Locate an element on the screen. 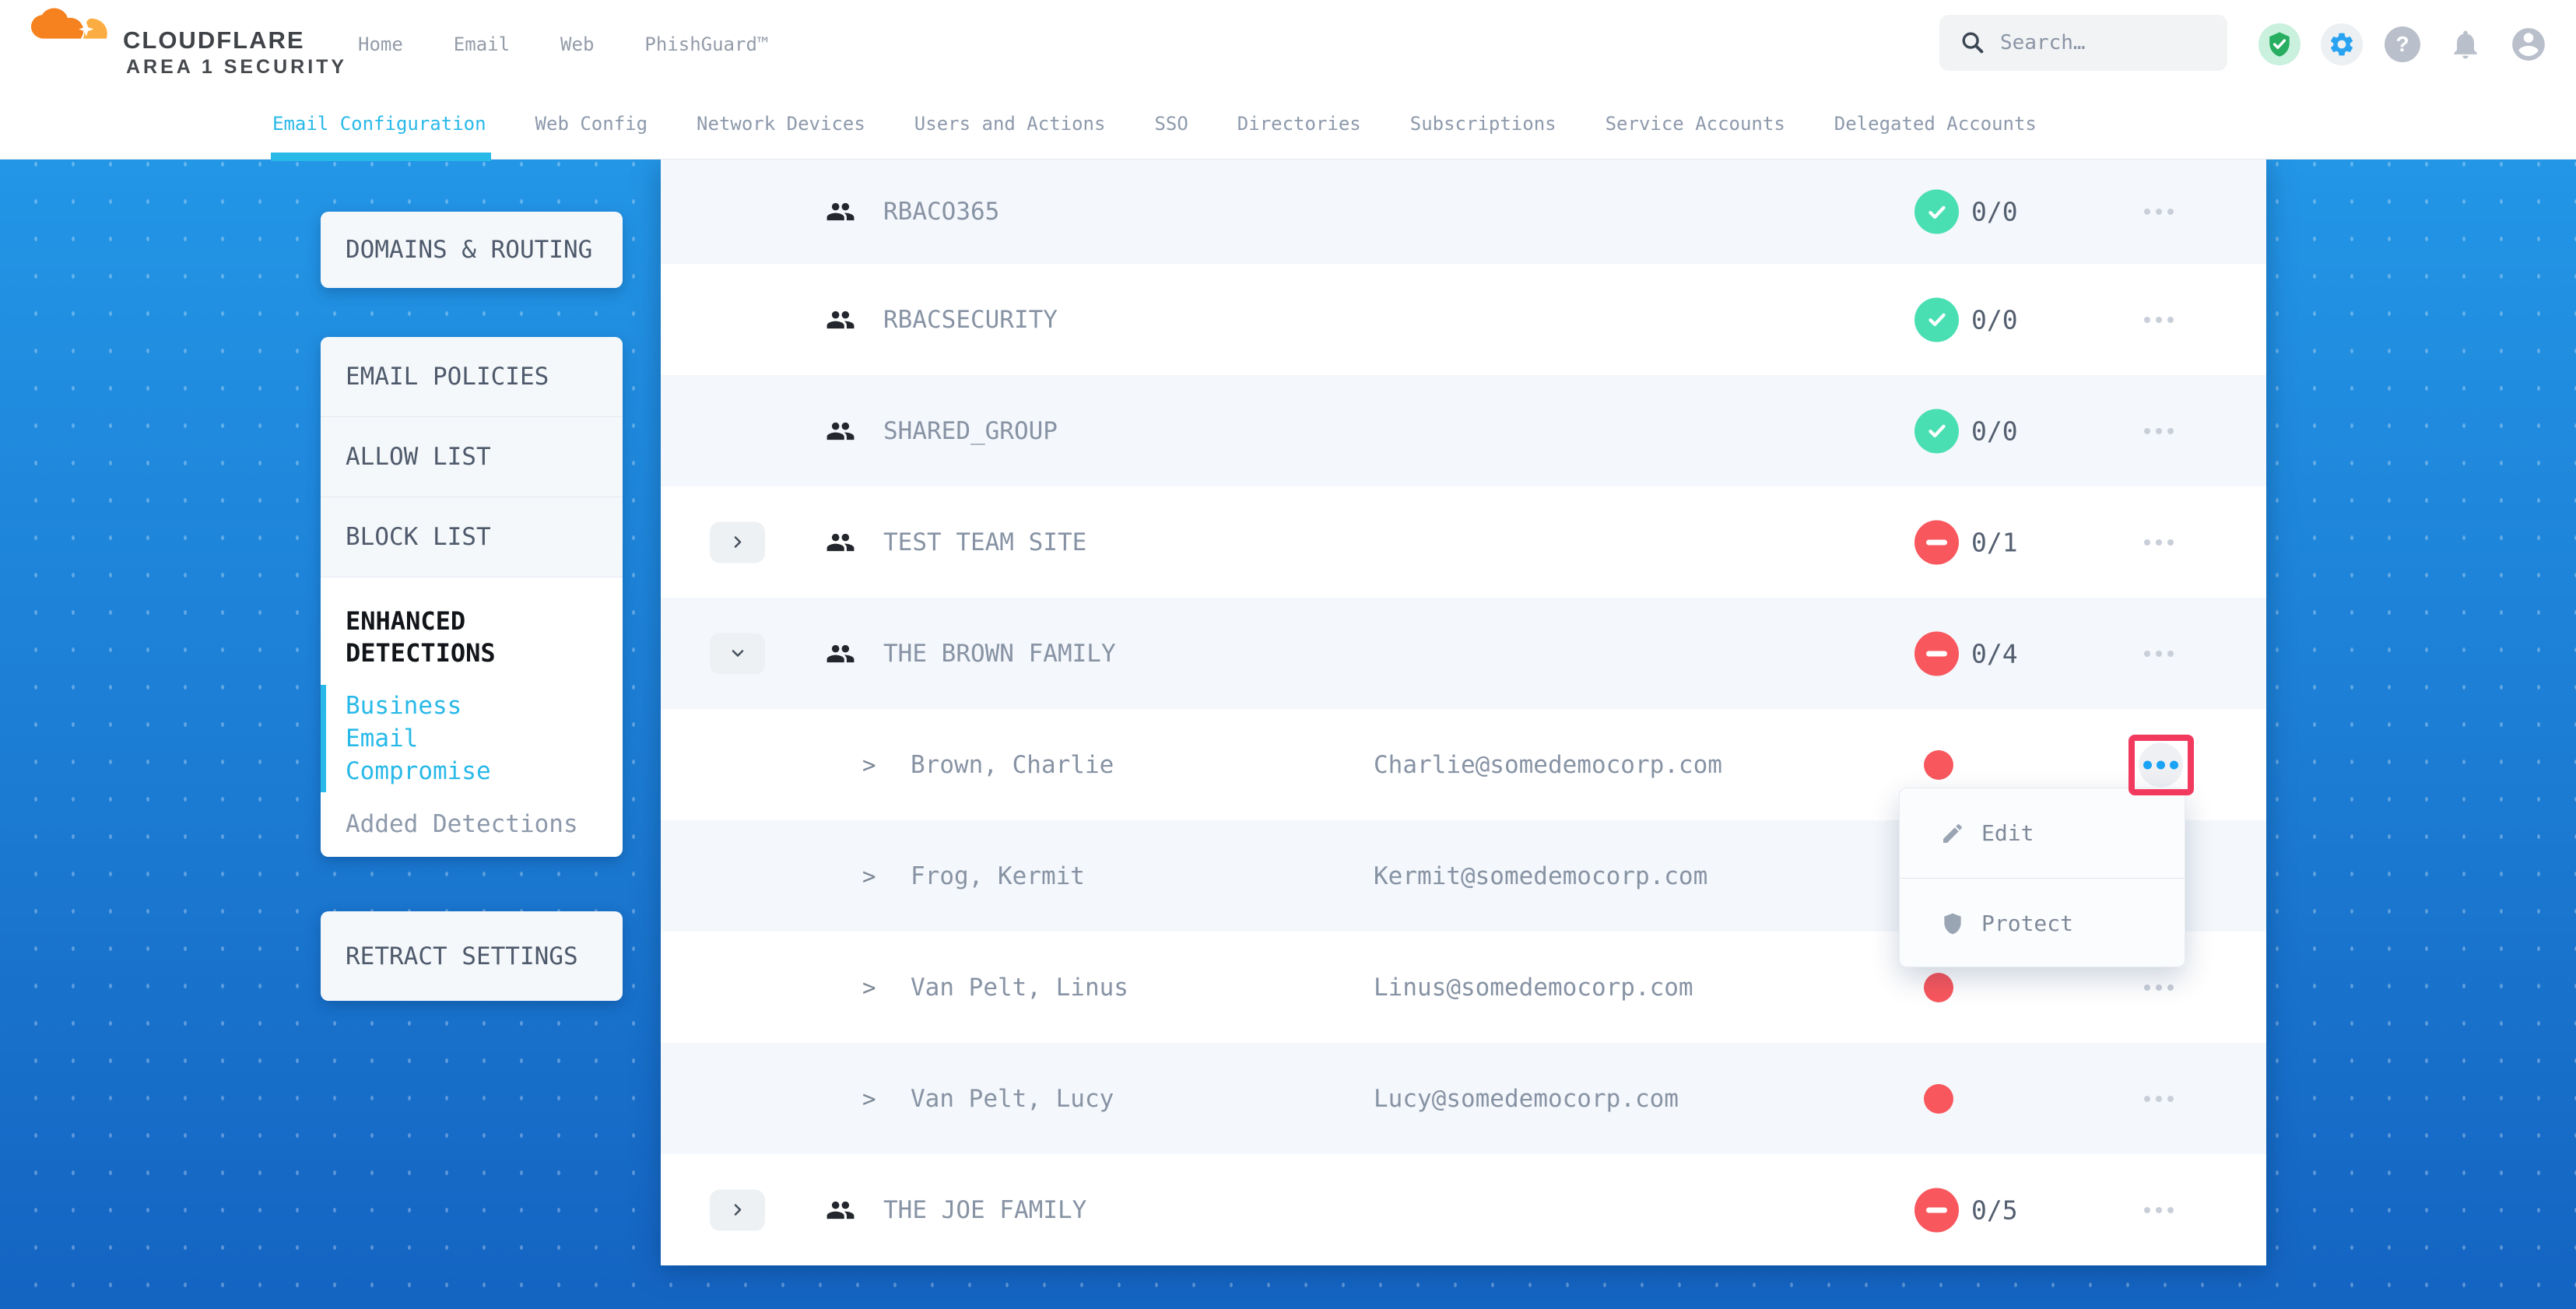  table-row-group: SHARED_GROUP 0/0 is located at coordinates (1464, 430).